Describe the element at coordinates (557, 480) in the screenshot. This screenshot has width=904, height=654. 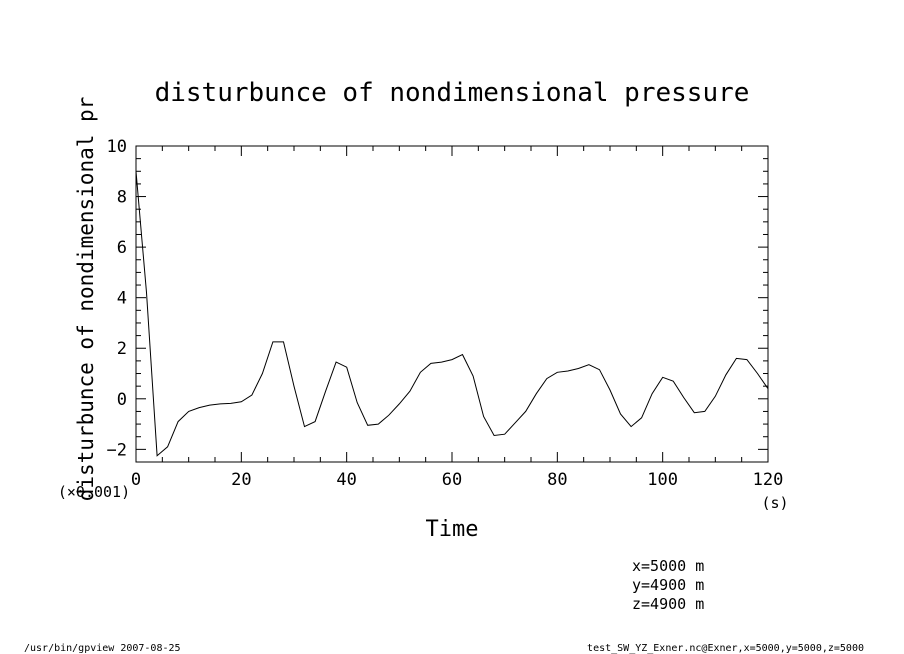
I see `x-tick-label: 80` at that location.